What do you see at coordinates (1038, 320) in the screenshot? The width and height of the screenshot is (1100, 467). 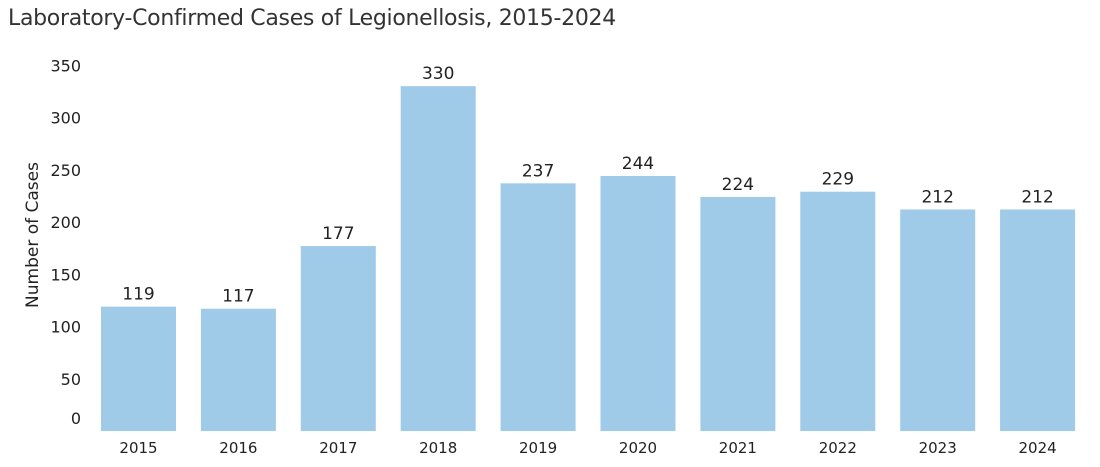 I see `bar-2024` at bounding box center [1038, 320].